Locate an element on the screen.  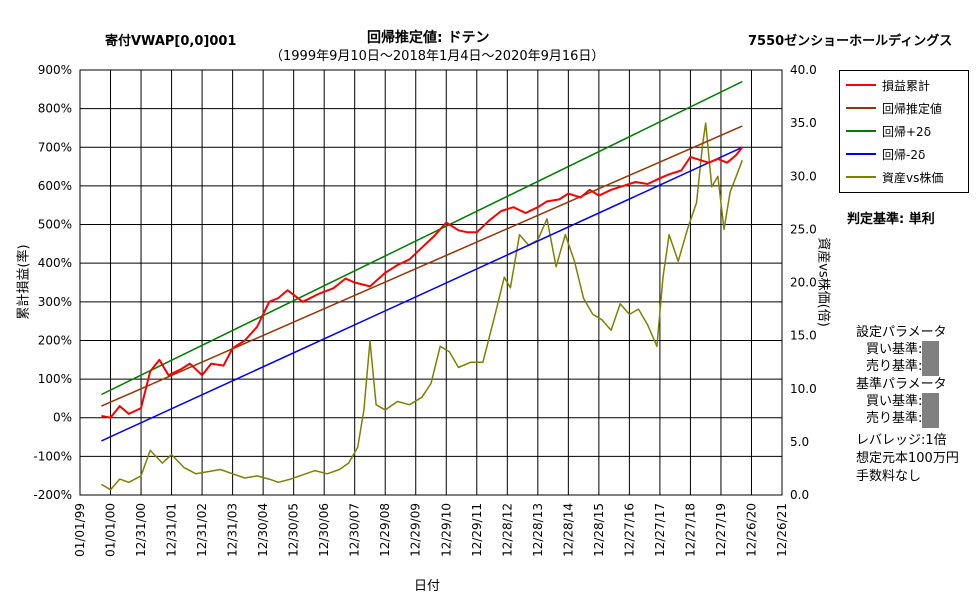
base-buy-label: 買い基準: is located at coordinates (894, 401).